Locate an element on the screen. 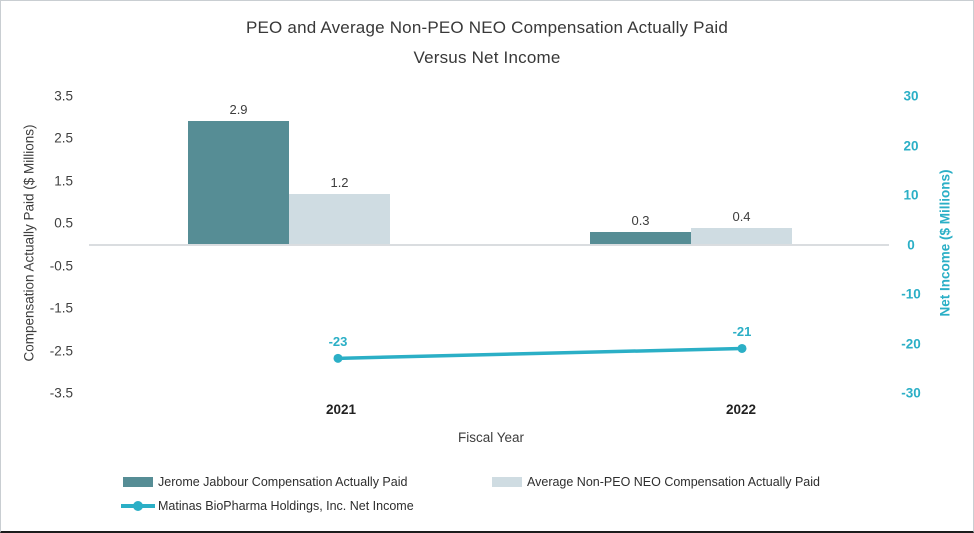 Image resolution: width=974 pixels, height=533 pixels. left-axis-tick-label: -3.5 is located at coordinates (61, 393).